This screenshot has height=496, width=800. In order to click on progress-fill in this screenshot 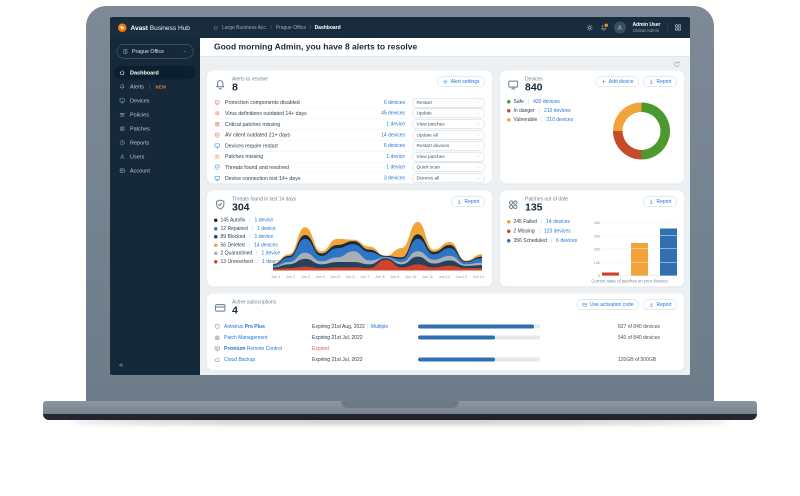, I will do `click(456, 359)`.